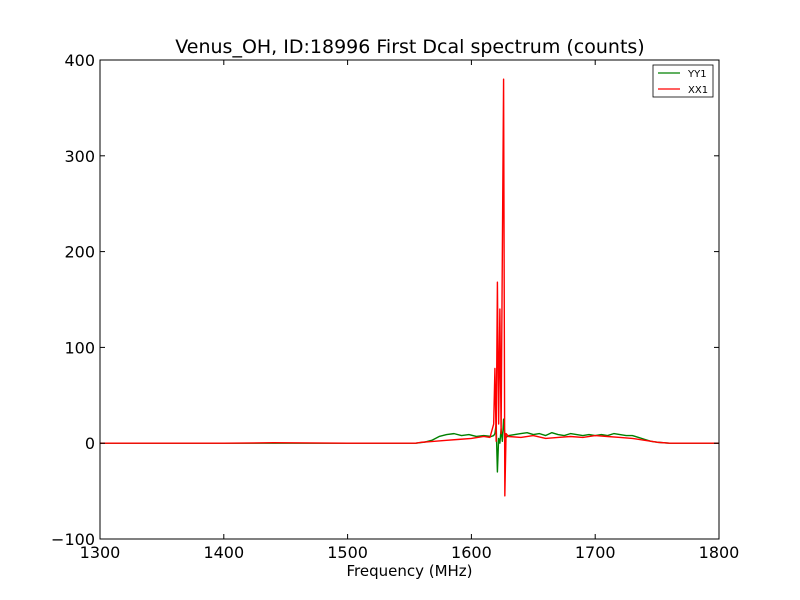 The width and height of the screenshot is (800, 600). I want to click on x-tick-label: 1800, so click(719, 552).